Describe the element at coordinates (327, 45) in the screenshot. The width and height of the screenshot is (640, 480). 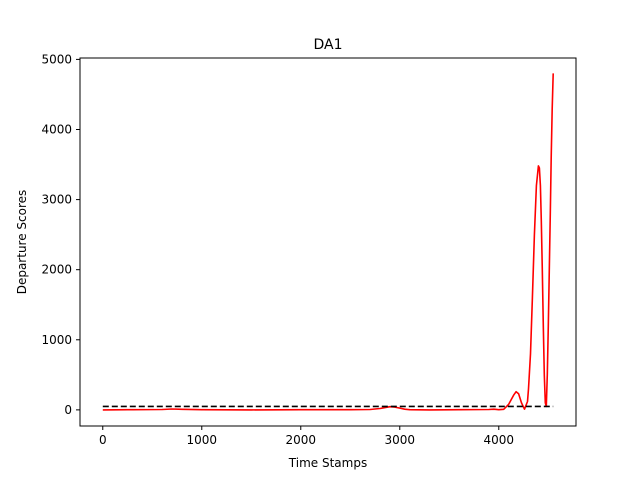
I see `chart-title: DA1` at that location.